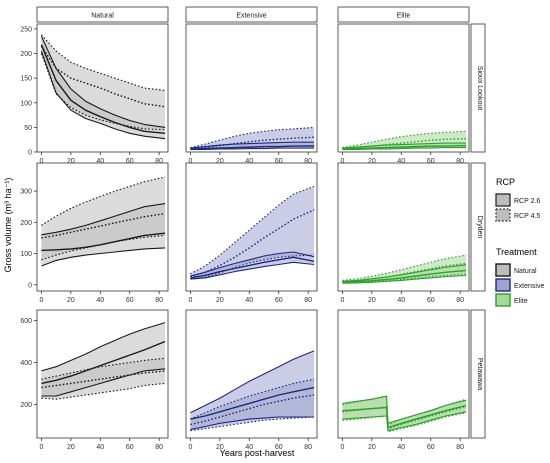 The width and height of the screenshot is (550, 463). I want to click on row-strip-label: Dryden, so click(479, 227).